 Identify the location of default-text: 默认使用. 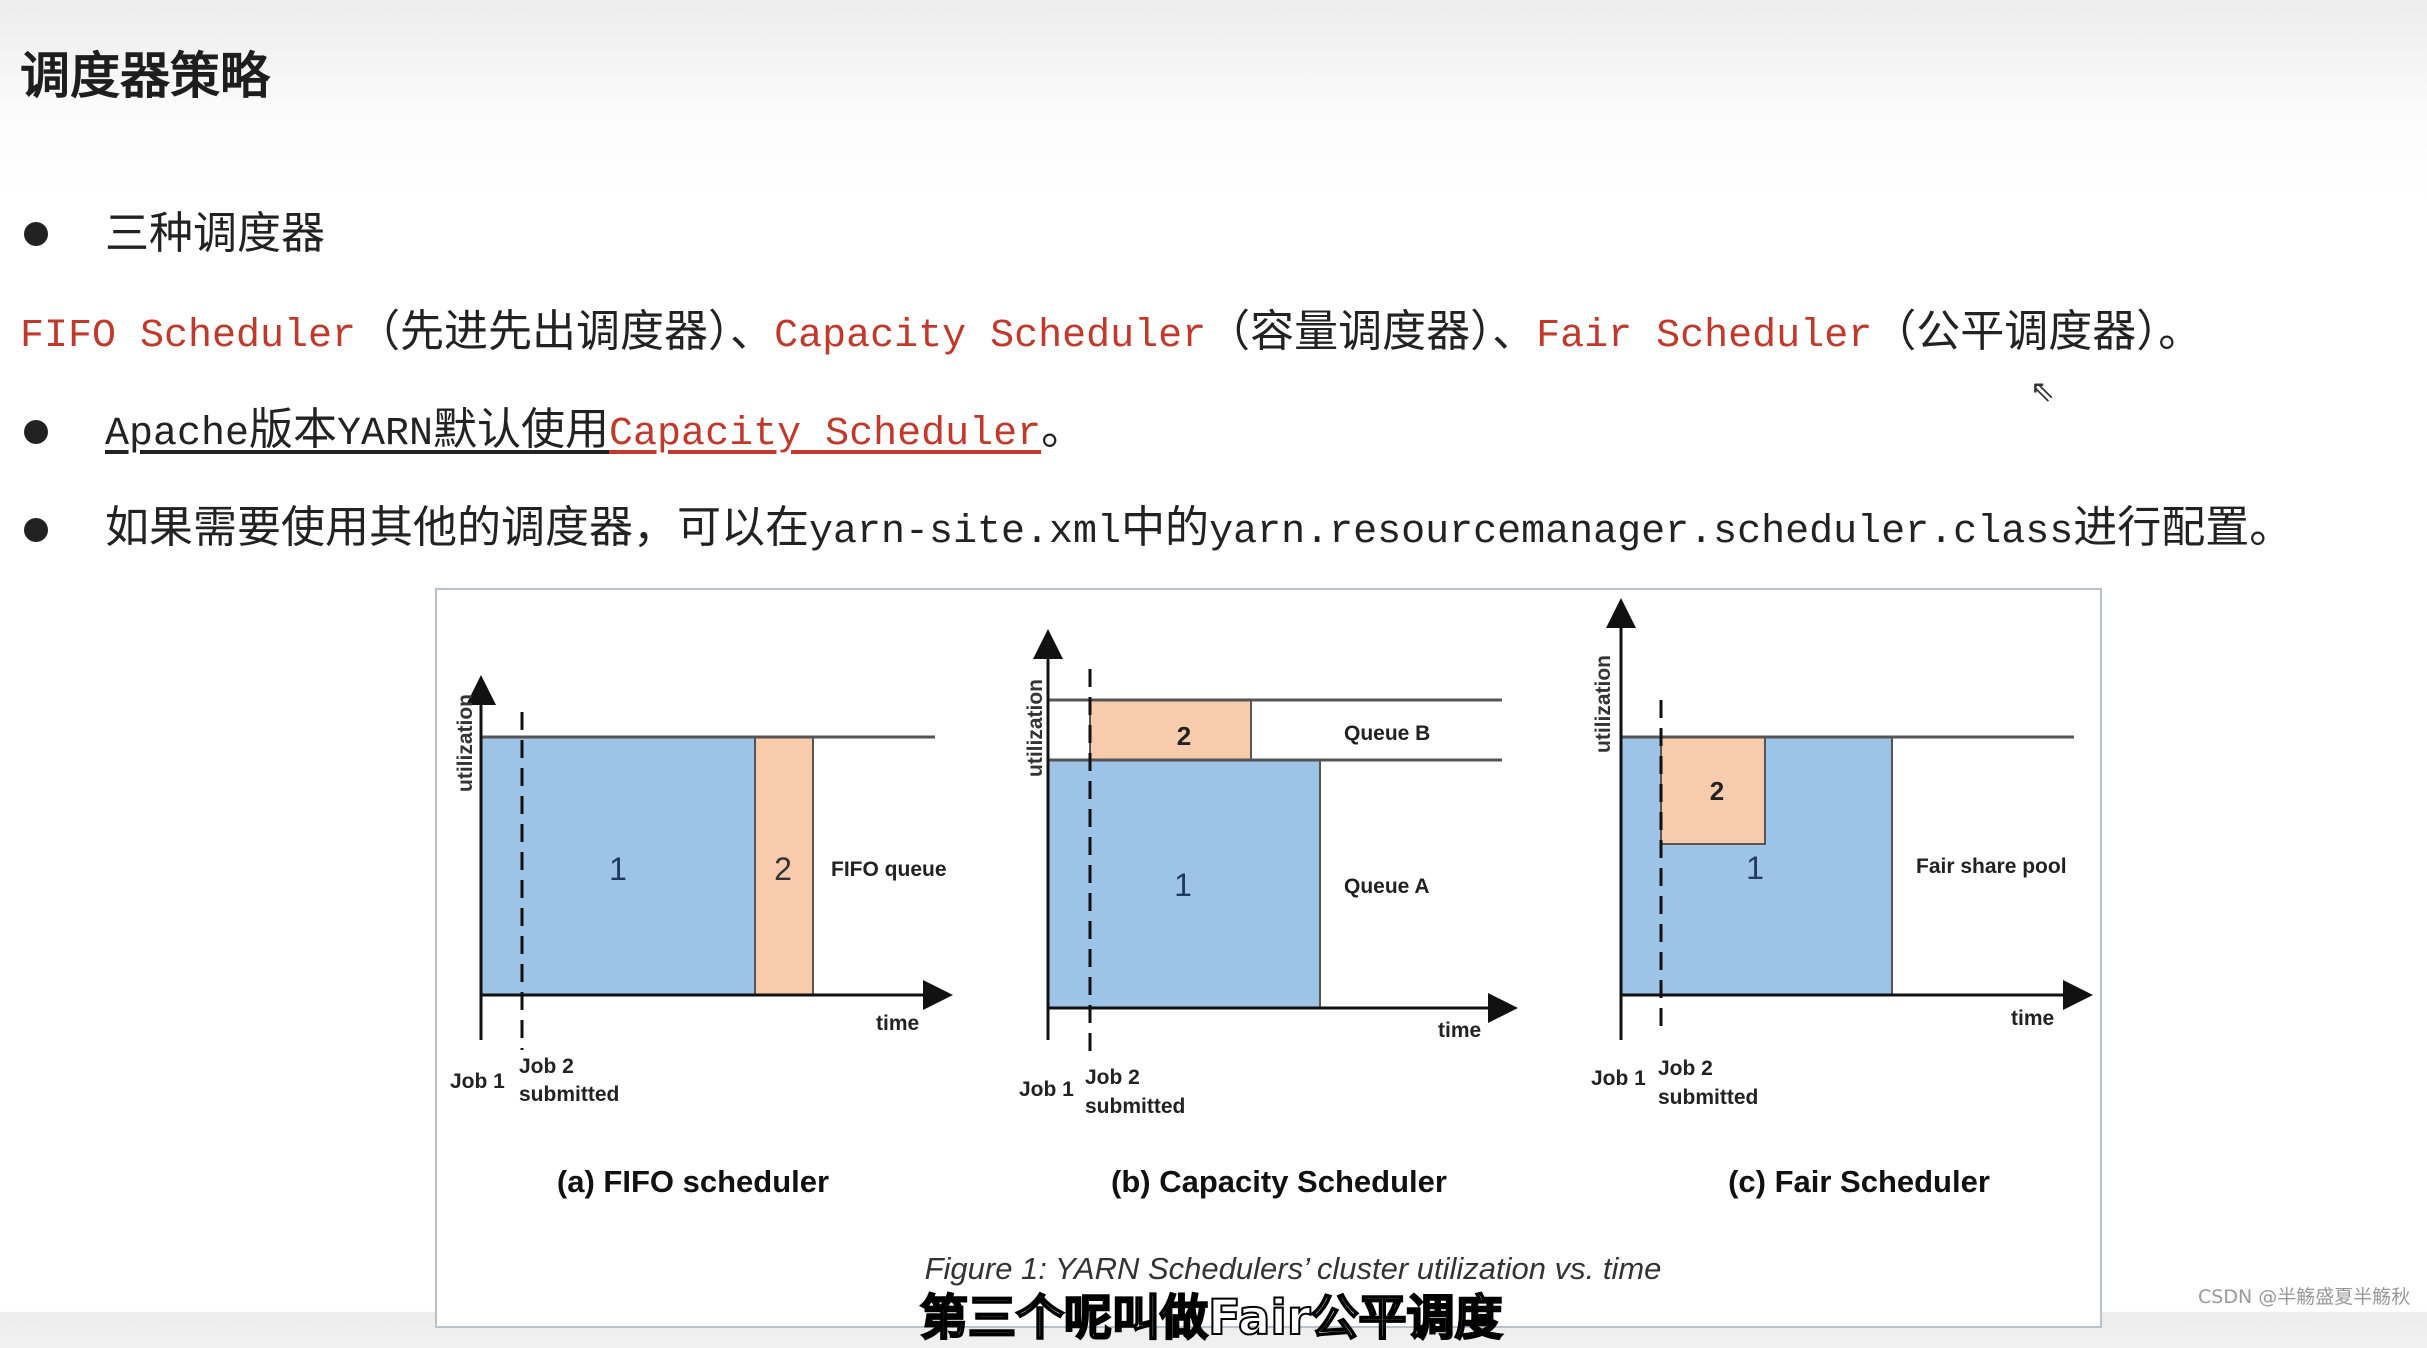
(521, 429).